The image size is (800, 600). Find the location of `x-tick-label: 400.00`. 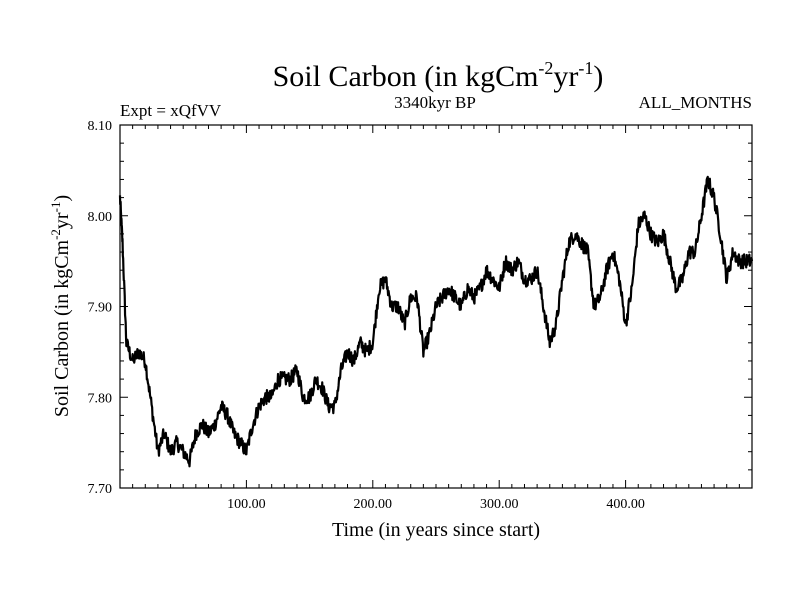

x-tick-label: 400.00 is located at coordinates (625, 504).